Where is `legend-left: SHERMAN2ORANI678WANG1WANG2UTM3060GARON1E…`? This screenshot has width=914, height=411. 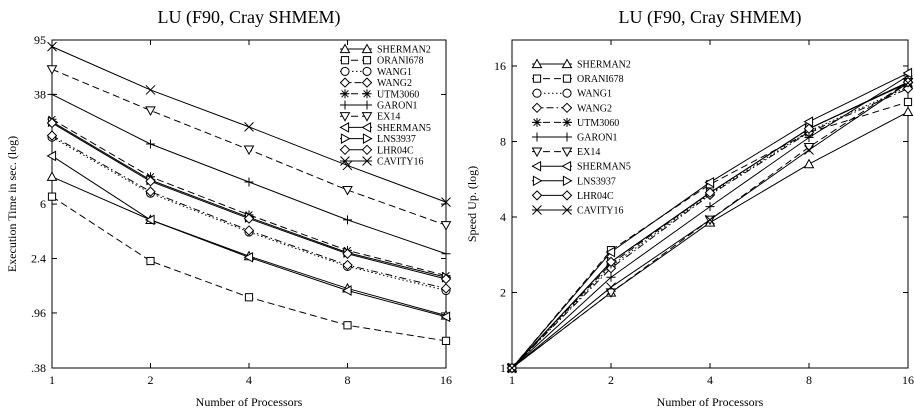
legend-left: SHERMAN2ORANI678WANG1WANG2UTM3060GARON1E… is located at coordinates (385, 105).